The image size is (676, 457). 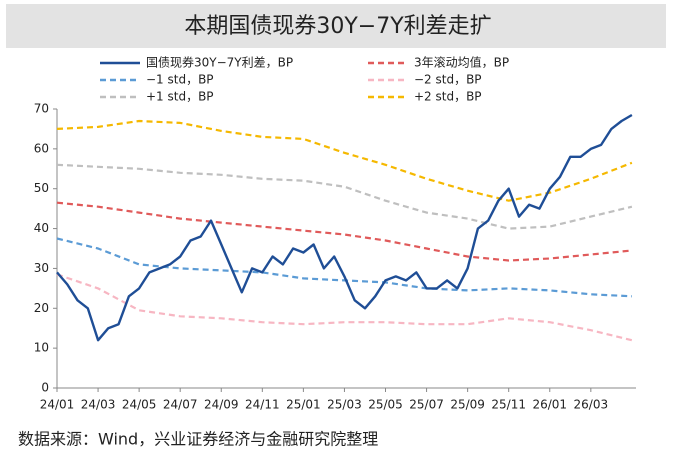 What do you see at coordinates (180, 97) in the screenshot?
I see `legend-label: +1 std，BP` at bounding box center [180, 97].